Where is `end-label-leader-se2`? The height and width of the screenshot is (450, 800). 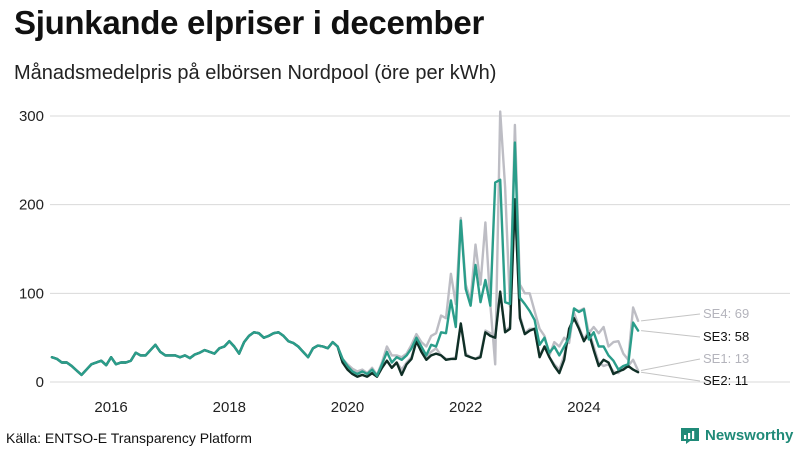
end-label-leader-se2 is located at coordinates (670, 376).